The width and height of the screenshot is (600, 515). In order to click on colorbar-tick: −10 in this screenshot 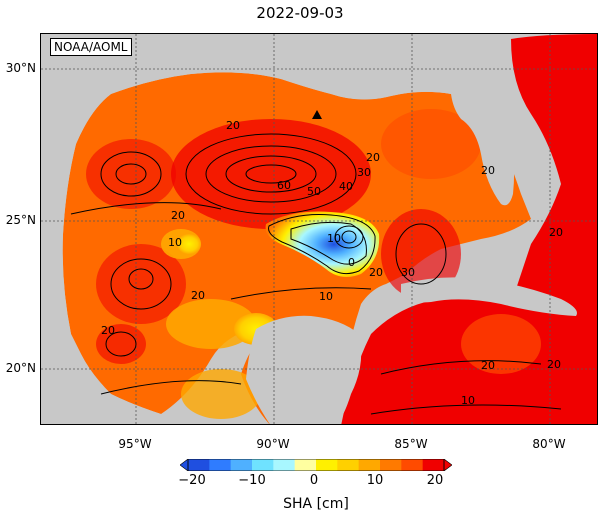, I will do `click(252, 480)`.